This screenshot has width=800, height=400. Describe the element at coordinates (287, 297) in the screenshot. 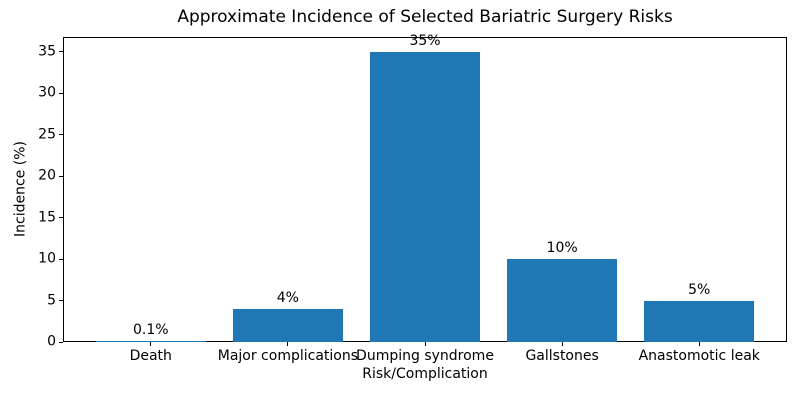

I see `bar-value-label: 4%` at that location.